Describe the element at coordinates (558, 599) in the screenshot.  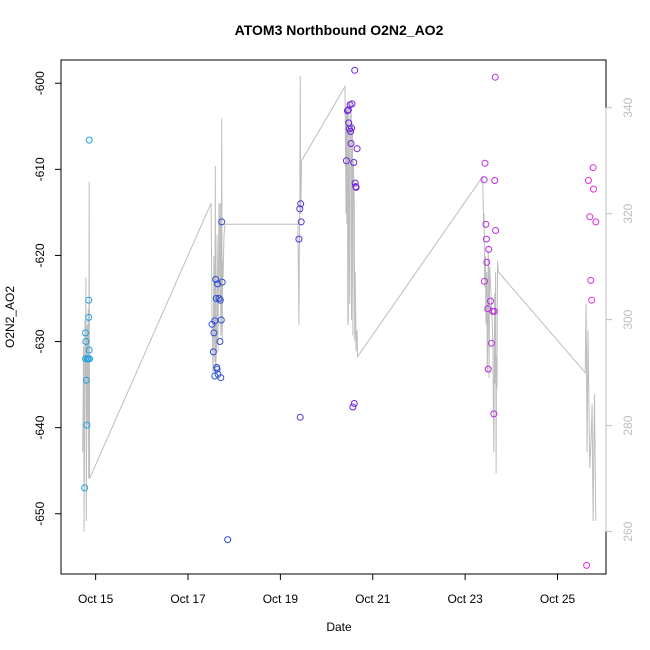
I see `x-tick-label: Oct 25` at that location.